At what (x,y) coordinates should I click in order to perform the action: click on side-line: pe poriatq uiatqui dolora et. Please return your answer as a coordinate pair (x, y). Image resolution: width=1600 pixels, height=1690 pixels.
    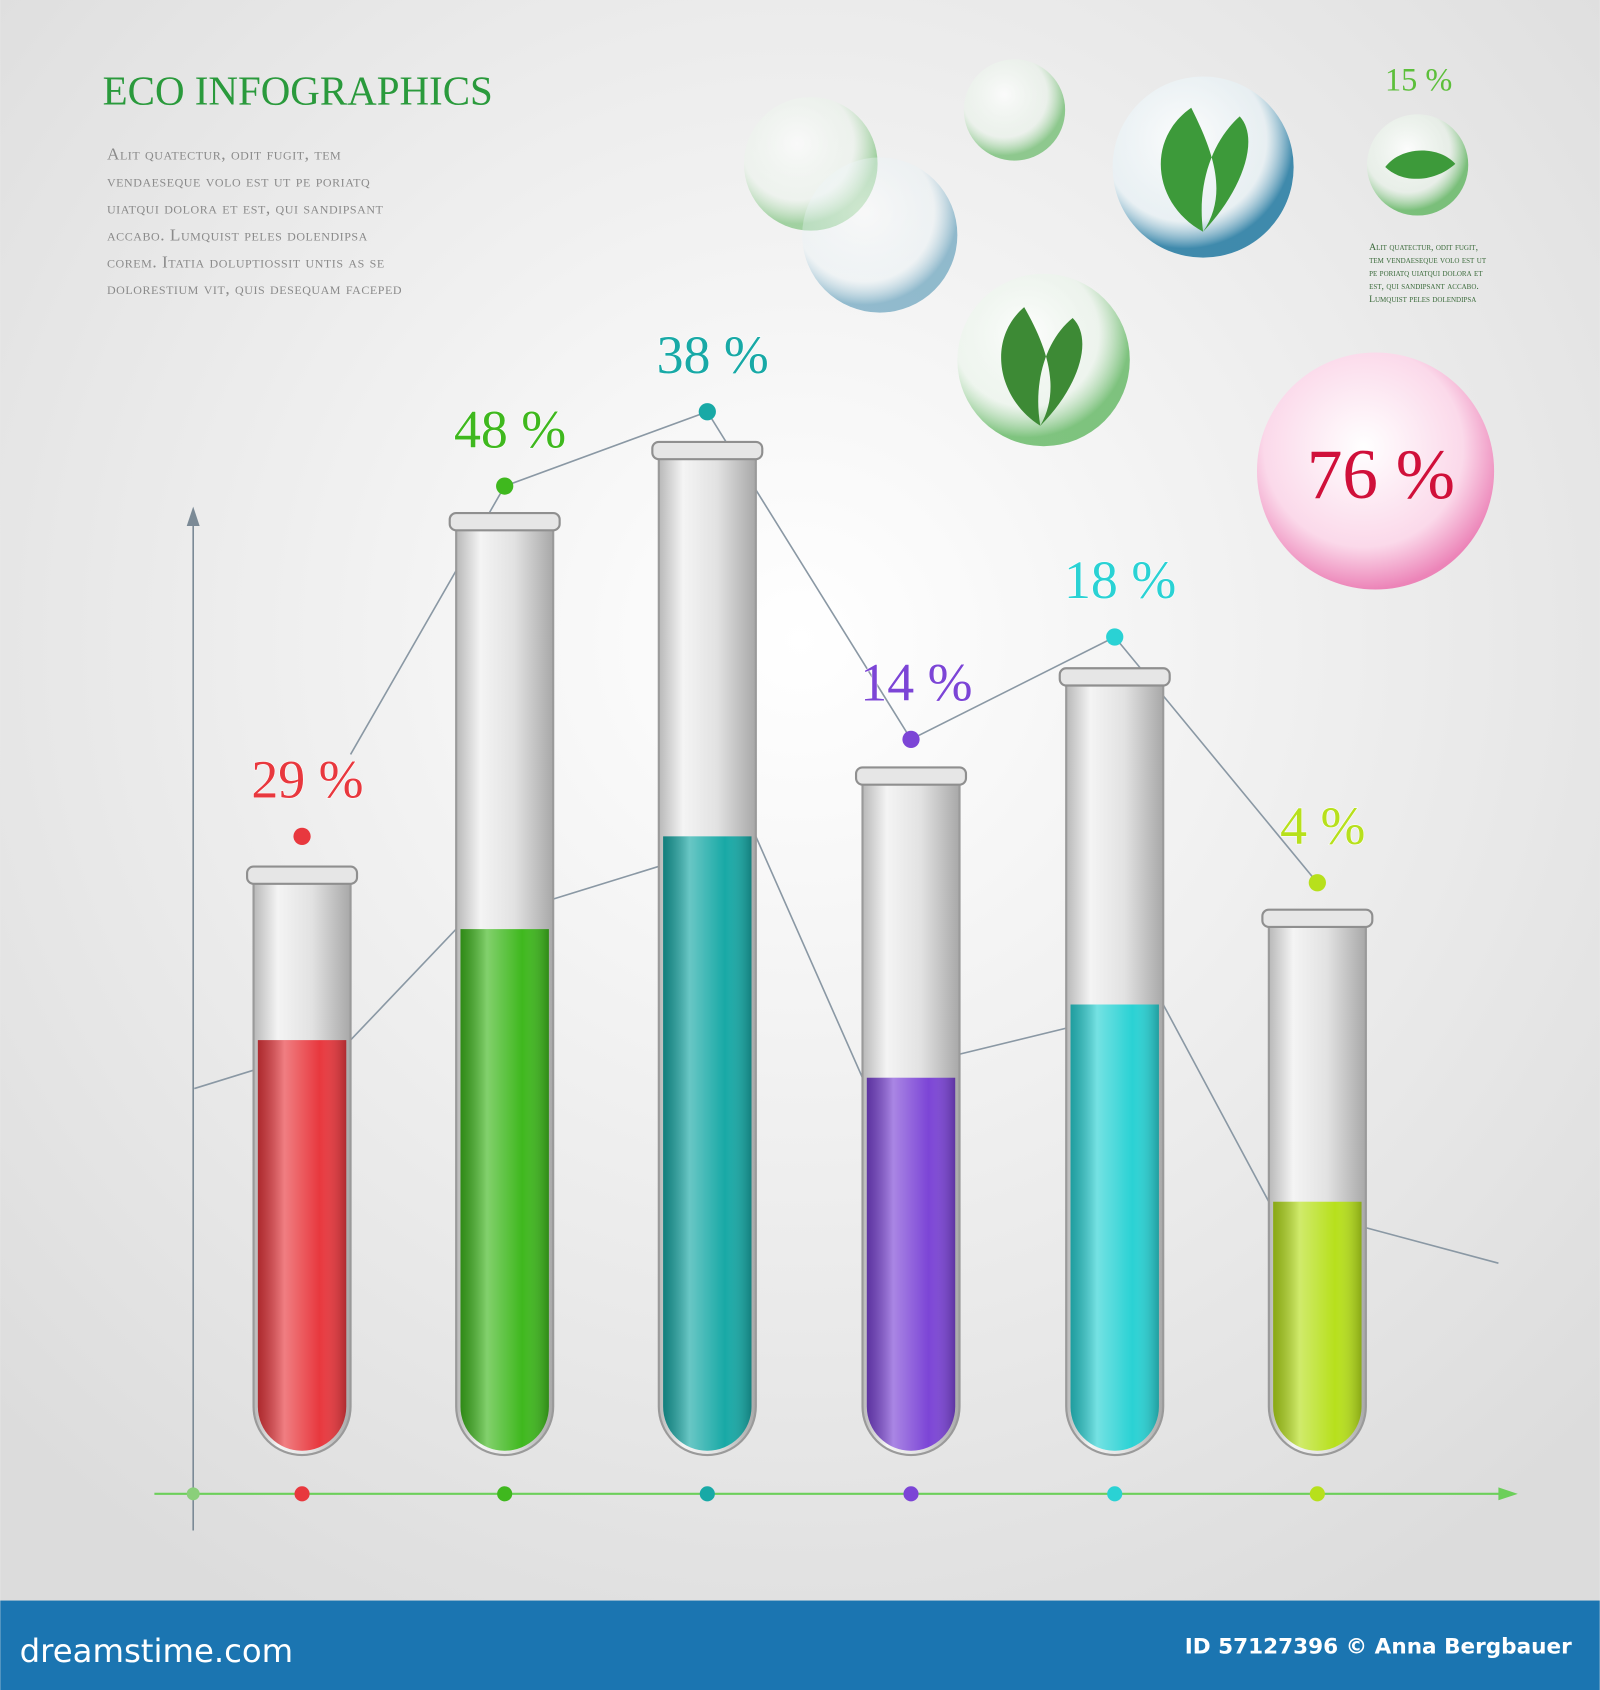
    Looking at the image, I should click on (1426, 273).